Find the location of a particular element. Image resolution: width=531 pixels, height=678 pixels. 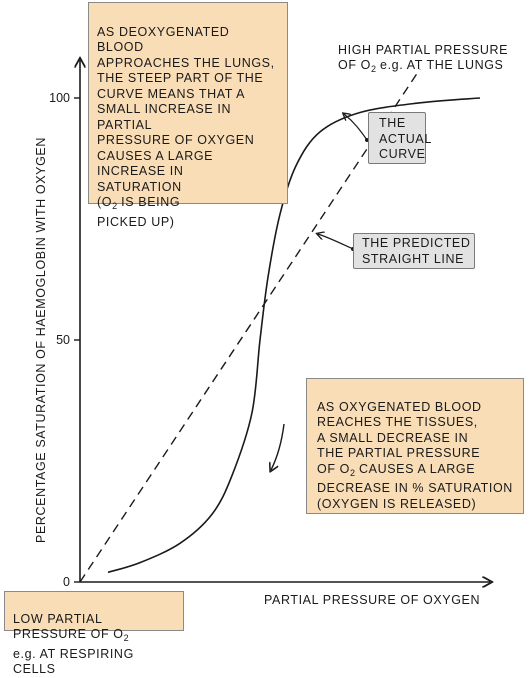

high-pressure-line2-end: e.g. AT THE LUNGS is located at coordinates (439, 65).